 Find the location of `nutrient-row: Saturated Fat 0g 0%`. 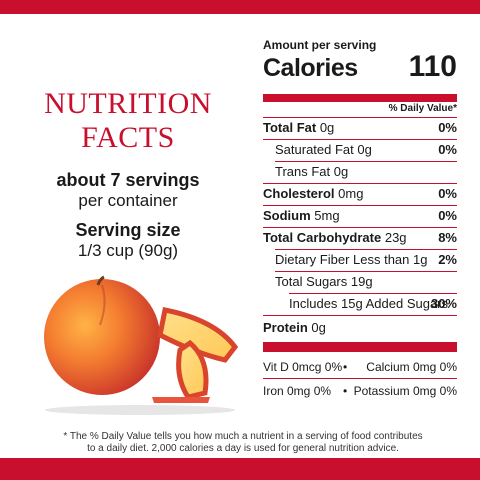

nutrient-row: Saturated Fat 0g 0% is located at coordinates (360, 150).